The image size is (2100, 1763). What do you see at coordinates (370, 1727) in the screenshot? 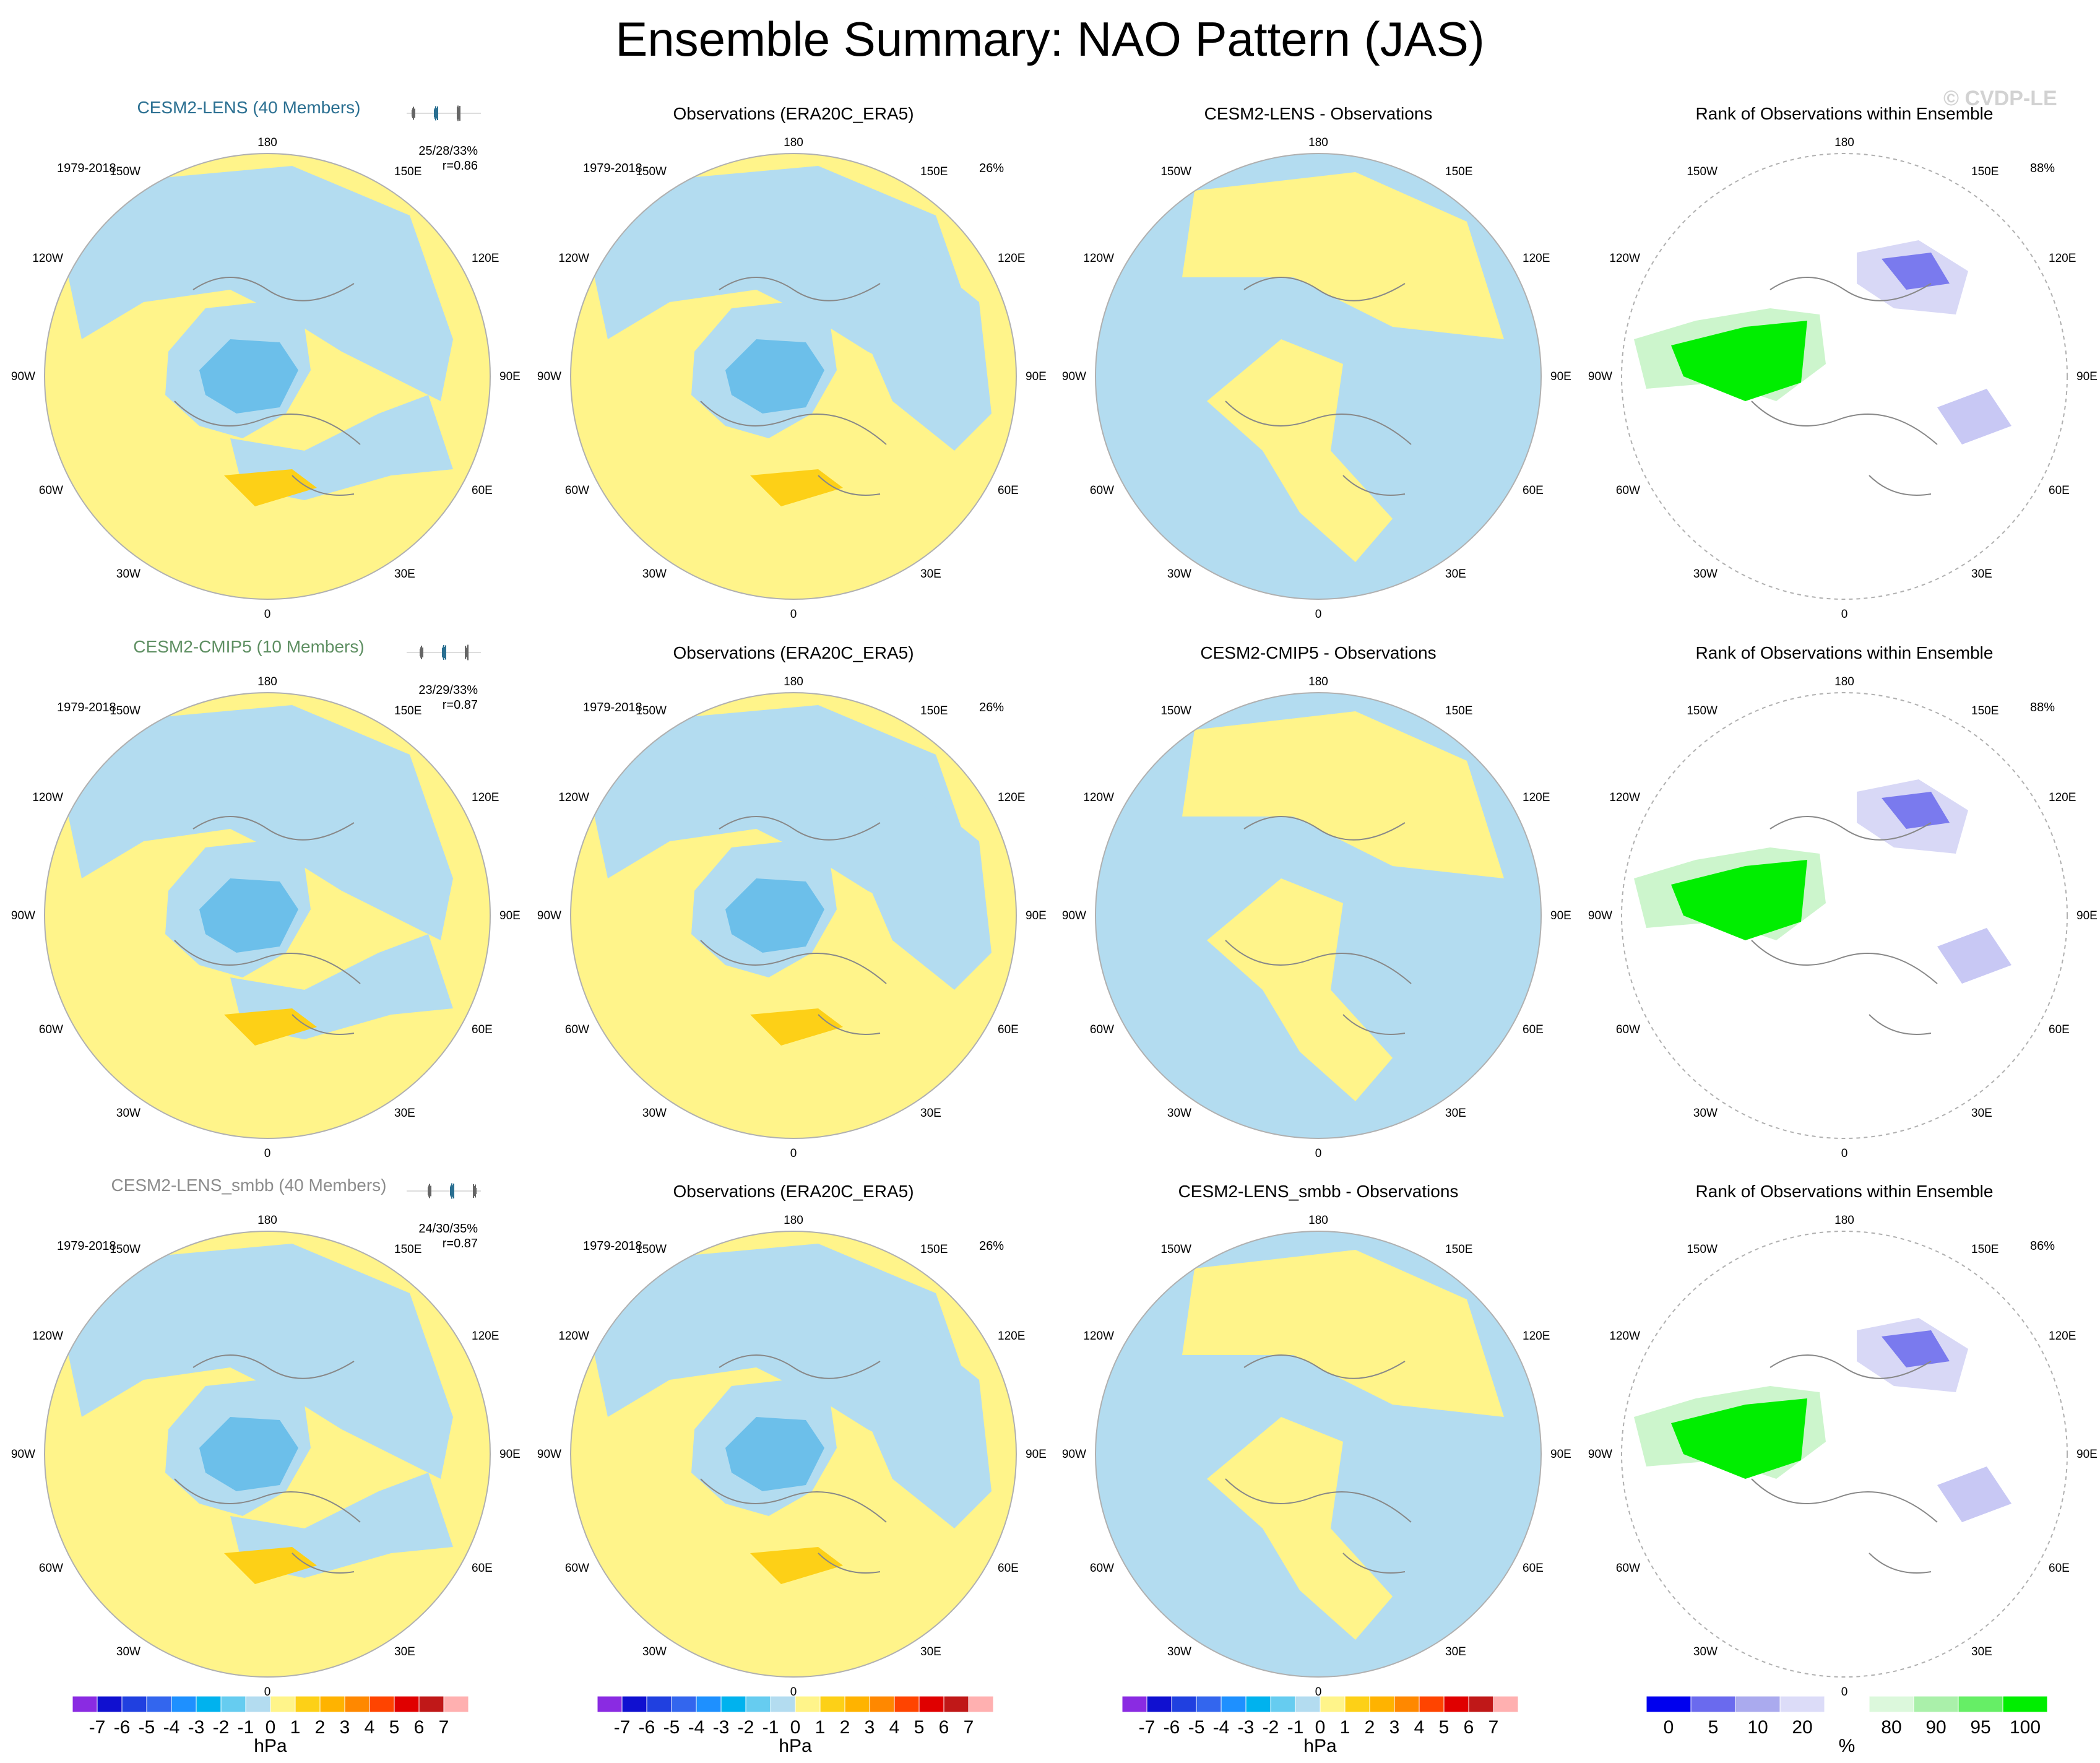
I see `colorbar-tick: 4` at bounding box center [370, 1727].